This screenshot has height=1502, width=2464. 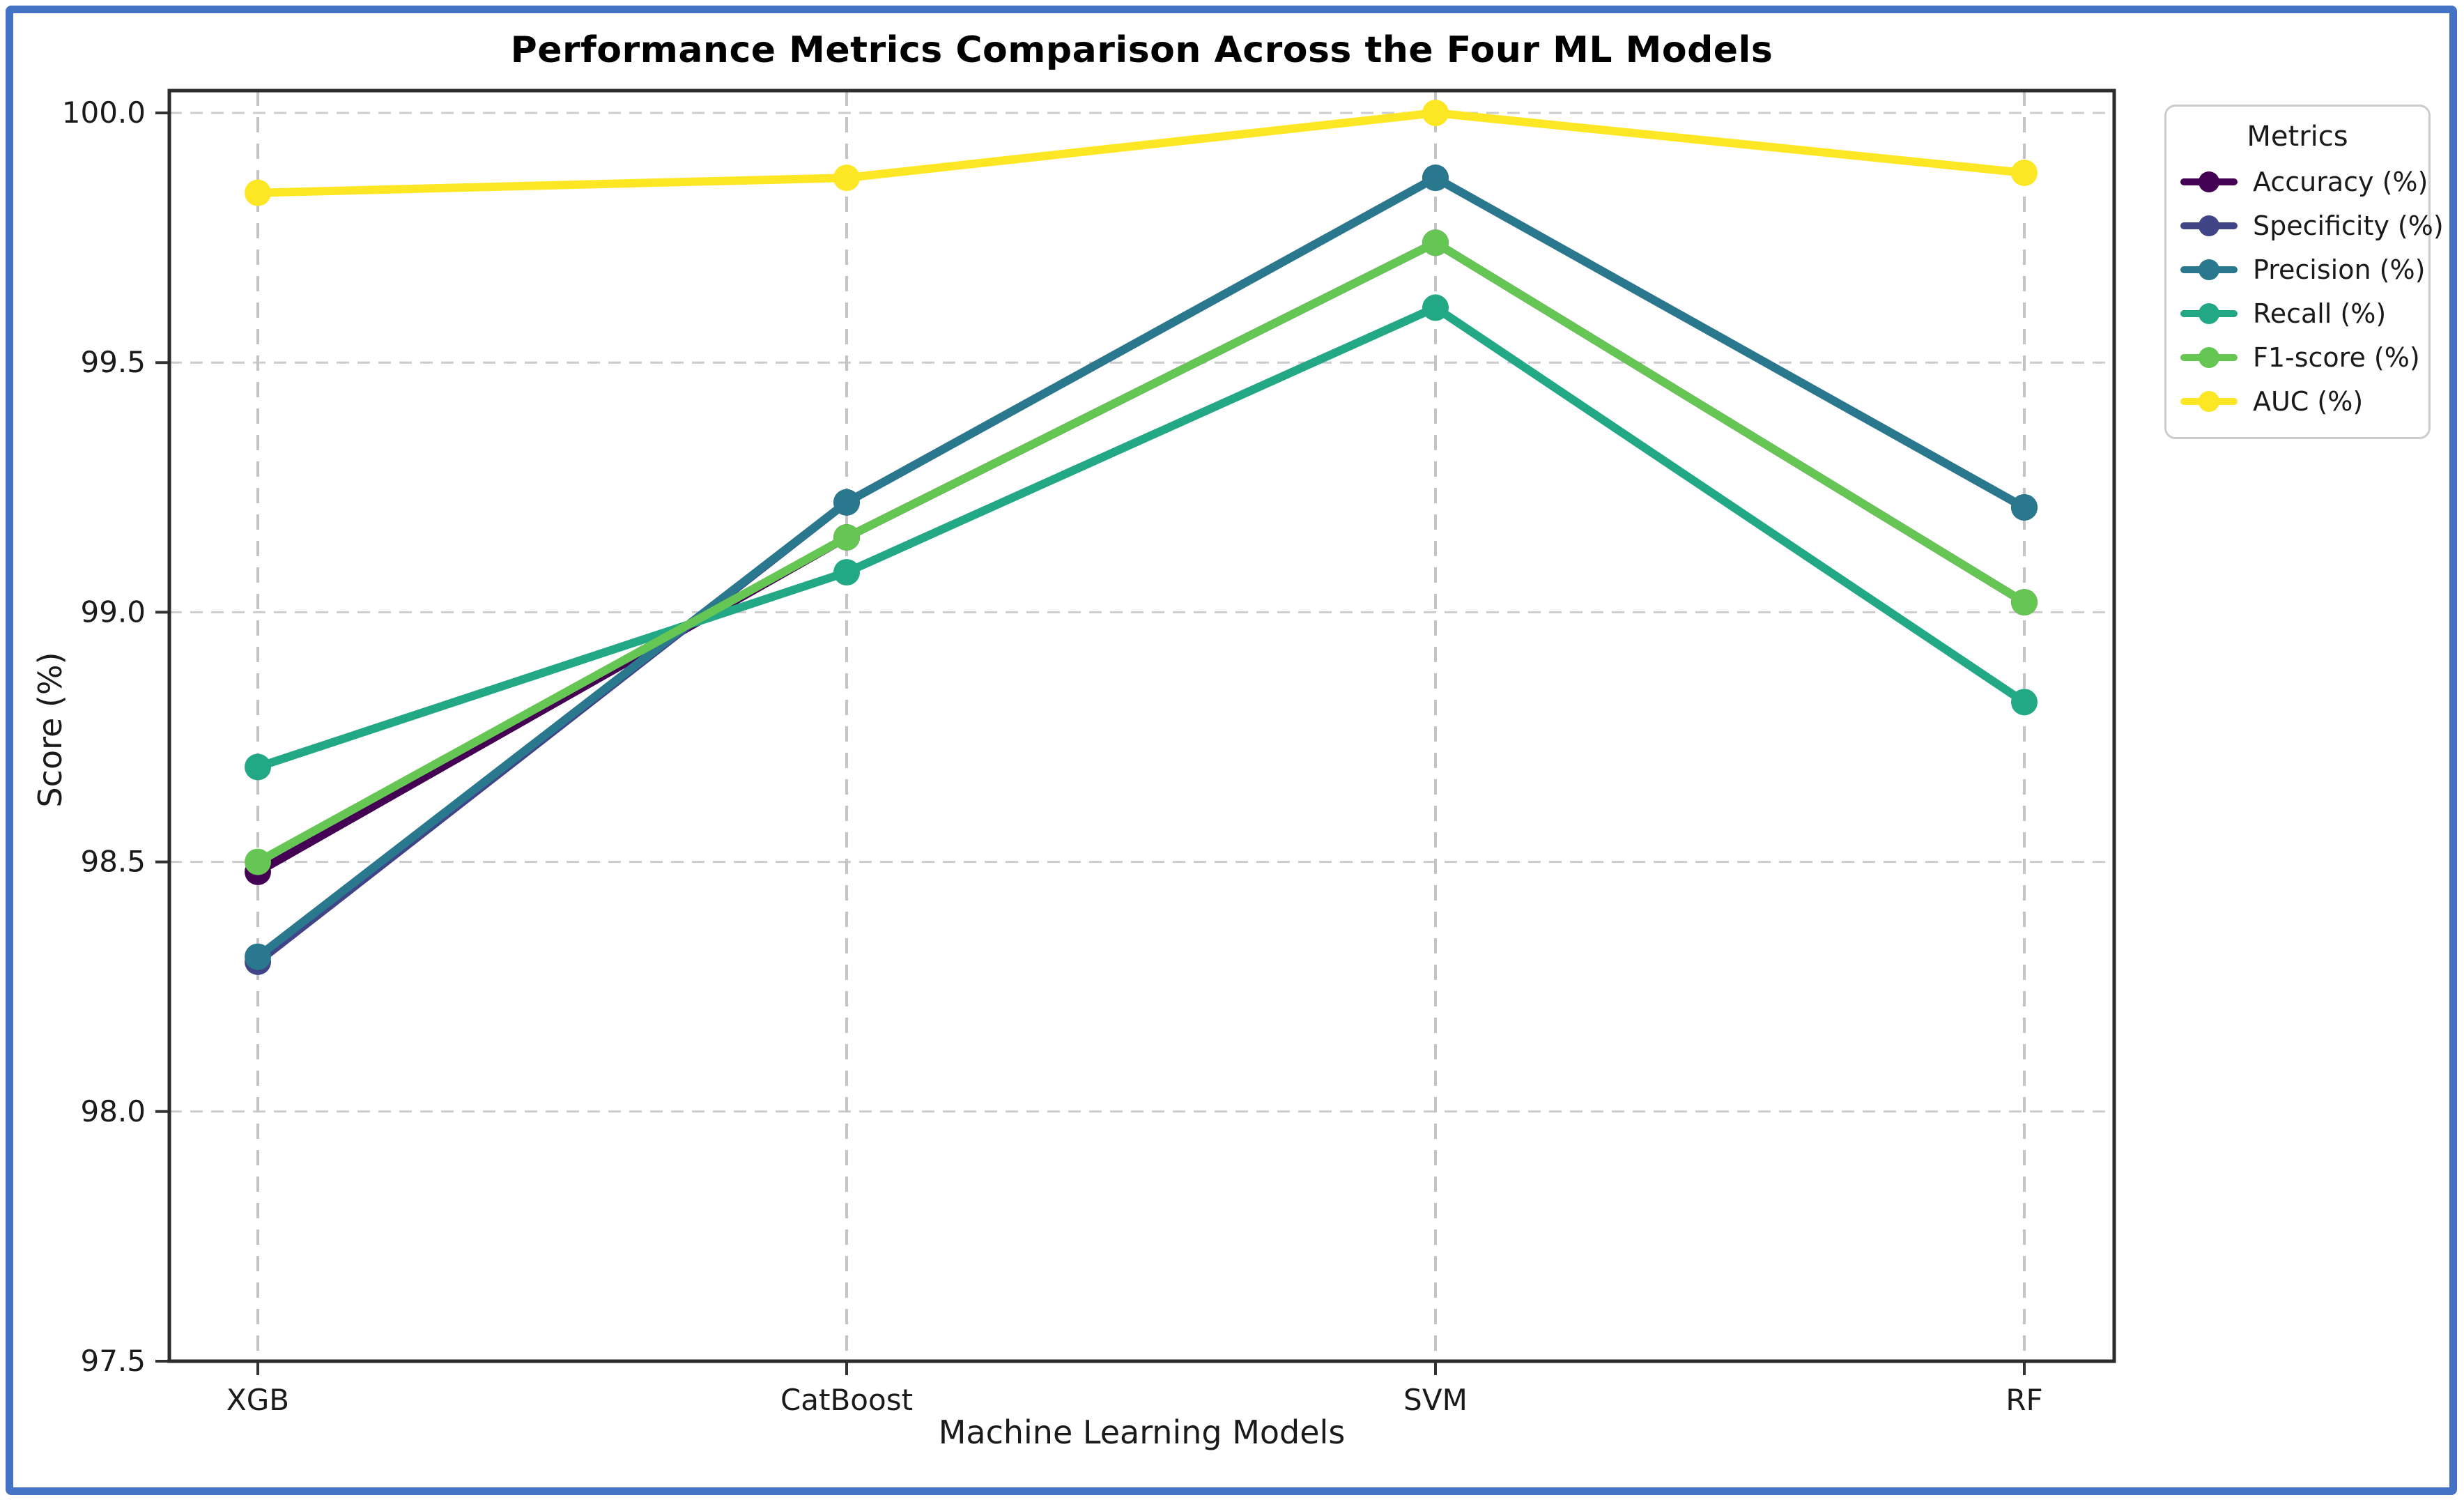 I want to click on y-tick-label: 100.0, so click(x=104, y=112).